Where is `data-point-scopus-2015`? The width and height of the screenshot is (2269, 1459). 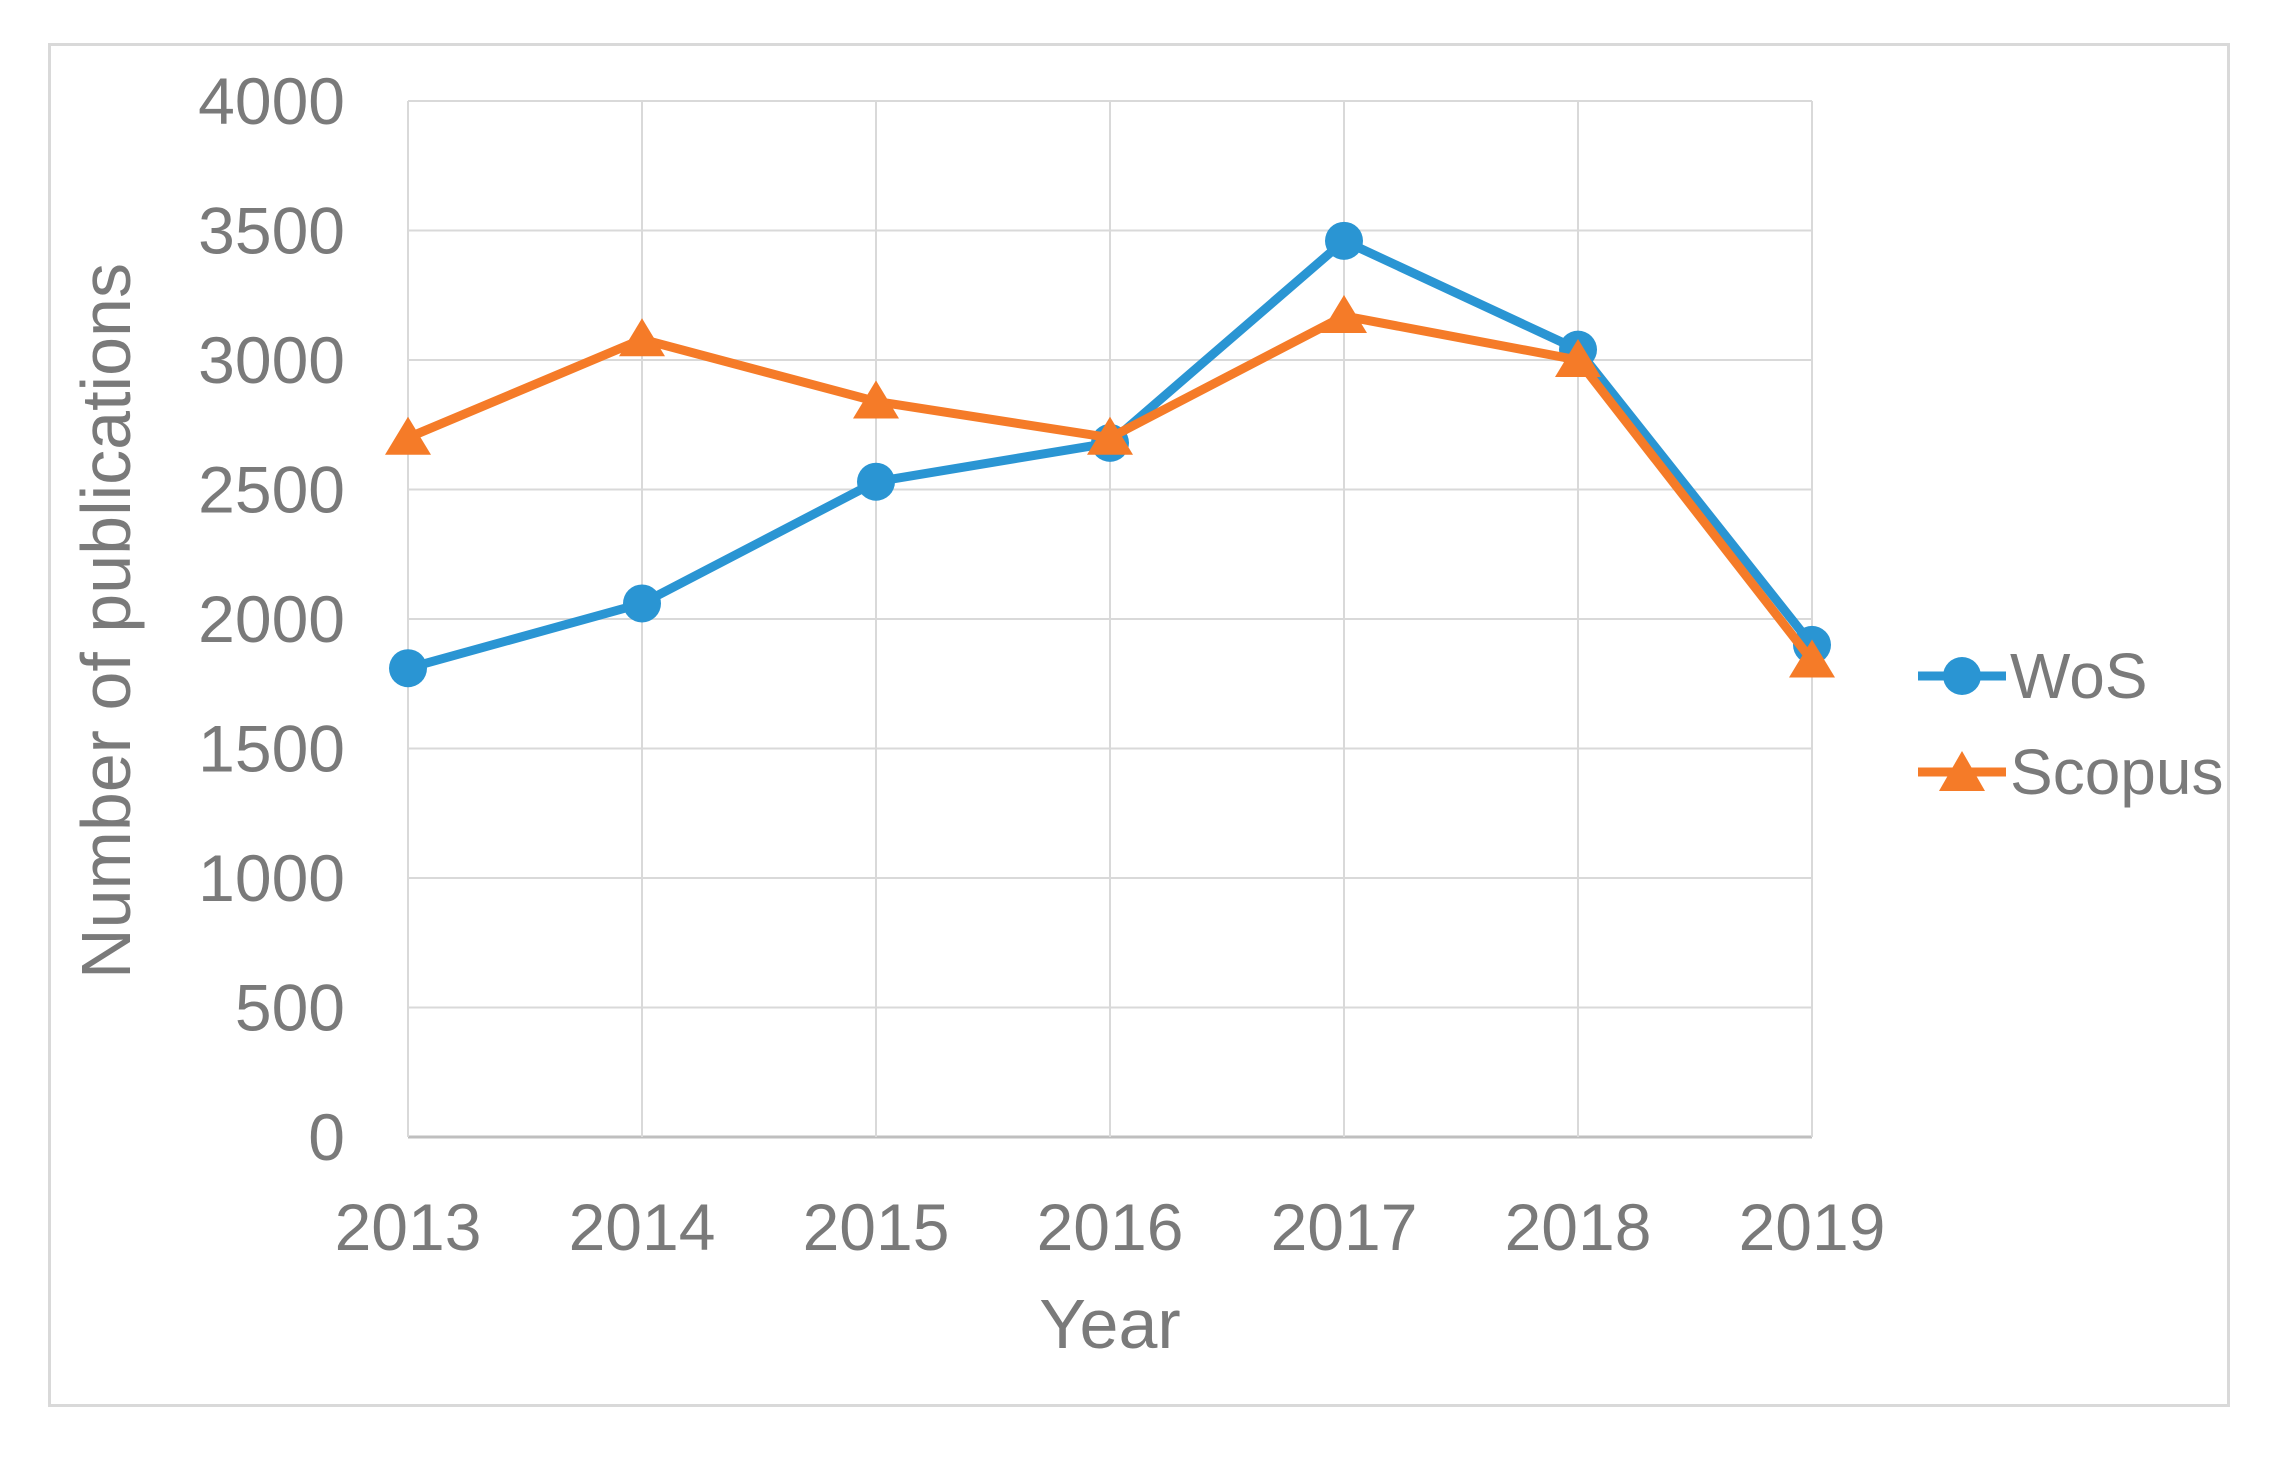 data-point-scopus-2015 is located at coordinates (876, 399).